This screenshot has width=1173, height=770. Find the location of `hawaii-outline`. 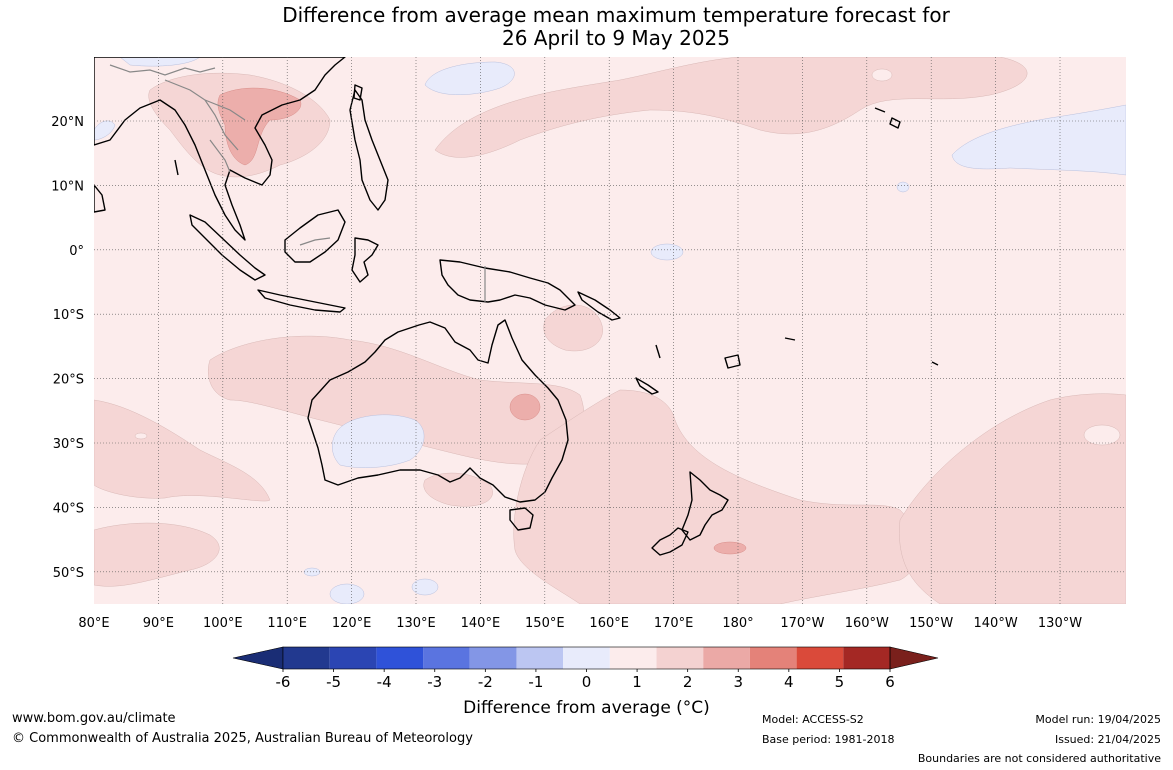

hawaii-outline is located at coordinates (895, 123).